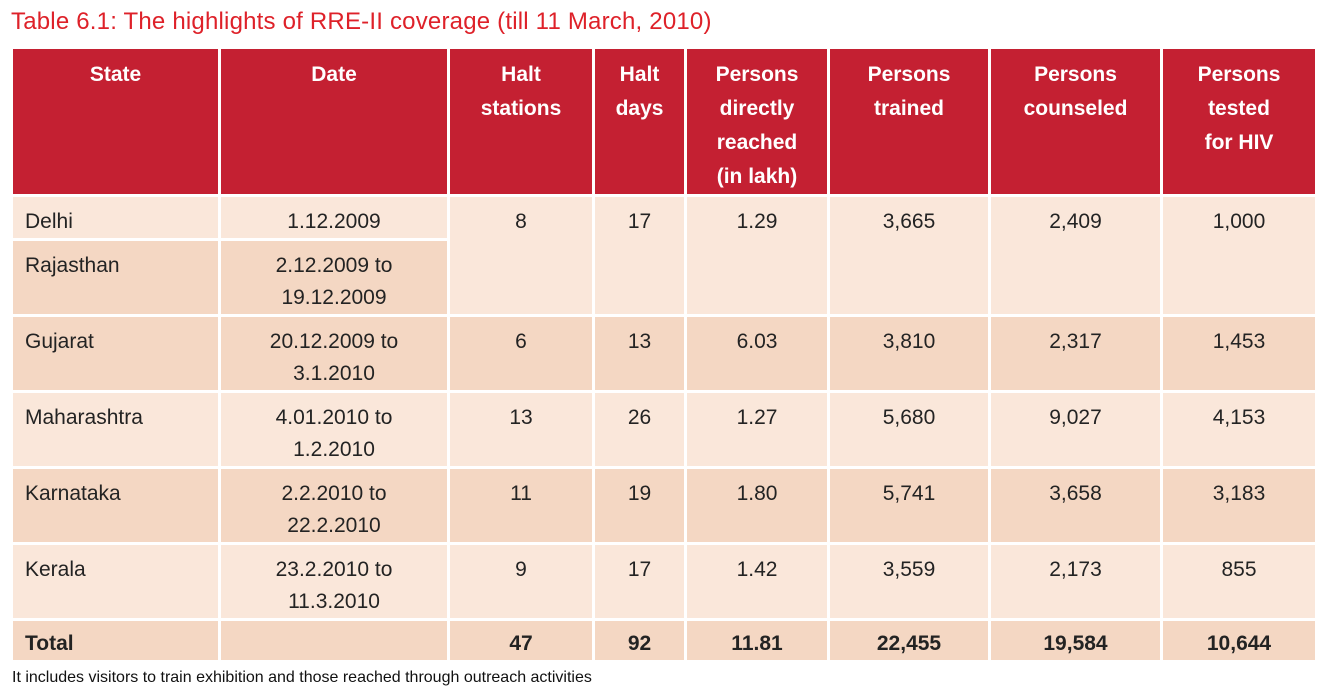 Image resolution: width=1325 pixels, height=693 pixels. Describe the element at coordinates (334, 277) in the screenshot. I see `cell-date: 2.12.2009 to 19.12.2009` at that location.